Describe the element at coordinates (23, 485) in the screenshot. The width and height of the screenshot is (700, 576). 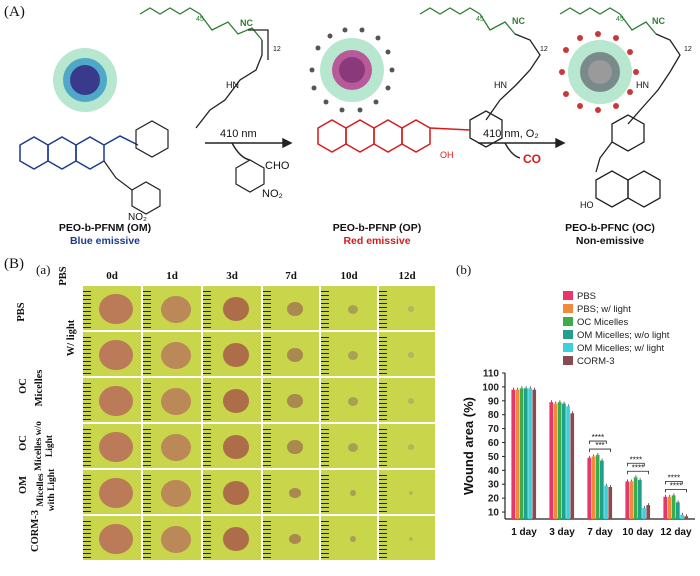
I see `row-label-text: OM` at that location.